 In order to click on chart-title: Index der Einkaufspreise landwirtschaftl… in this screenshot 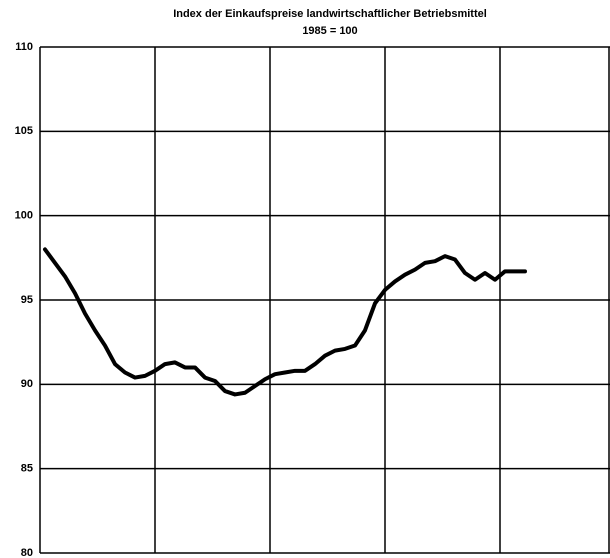, I will do `click(330, 14)`.